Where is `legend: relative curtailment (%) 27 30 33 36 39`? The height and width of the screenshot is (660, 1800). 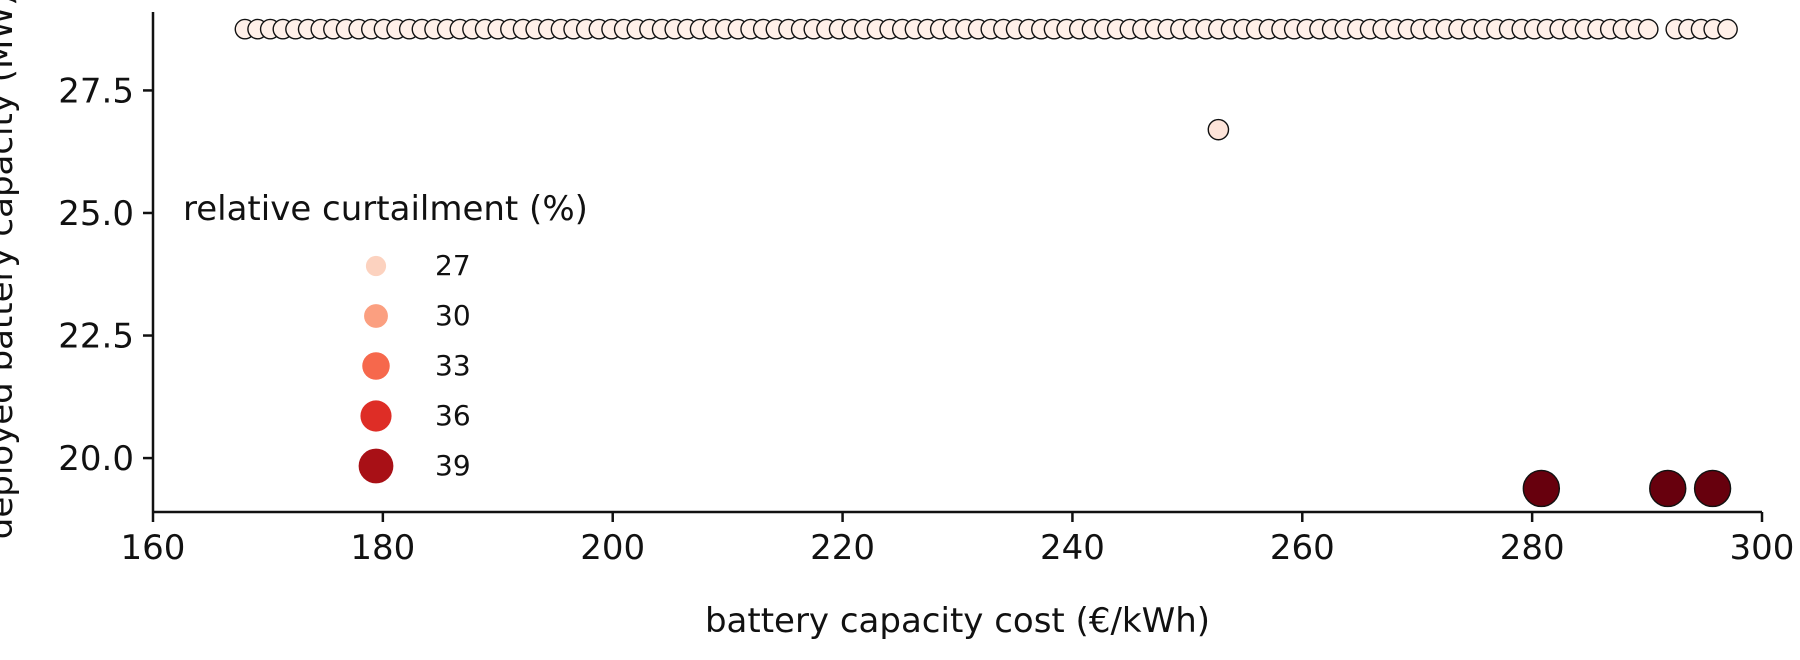 legend: relative curtailment (%) 27 30 33 36 39 is located at coordinates (385, 336).